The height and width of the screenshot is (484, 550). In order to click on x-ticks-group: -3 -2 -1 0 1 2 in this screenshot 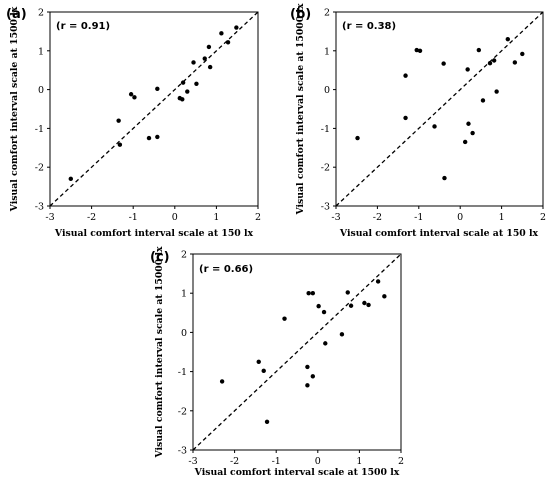, I will do `click(438, 214)`.